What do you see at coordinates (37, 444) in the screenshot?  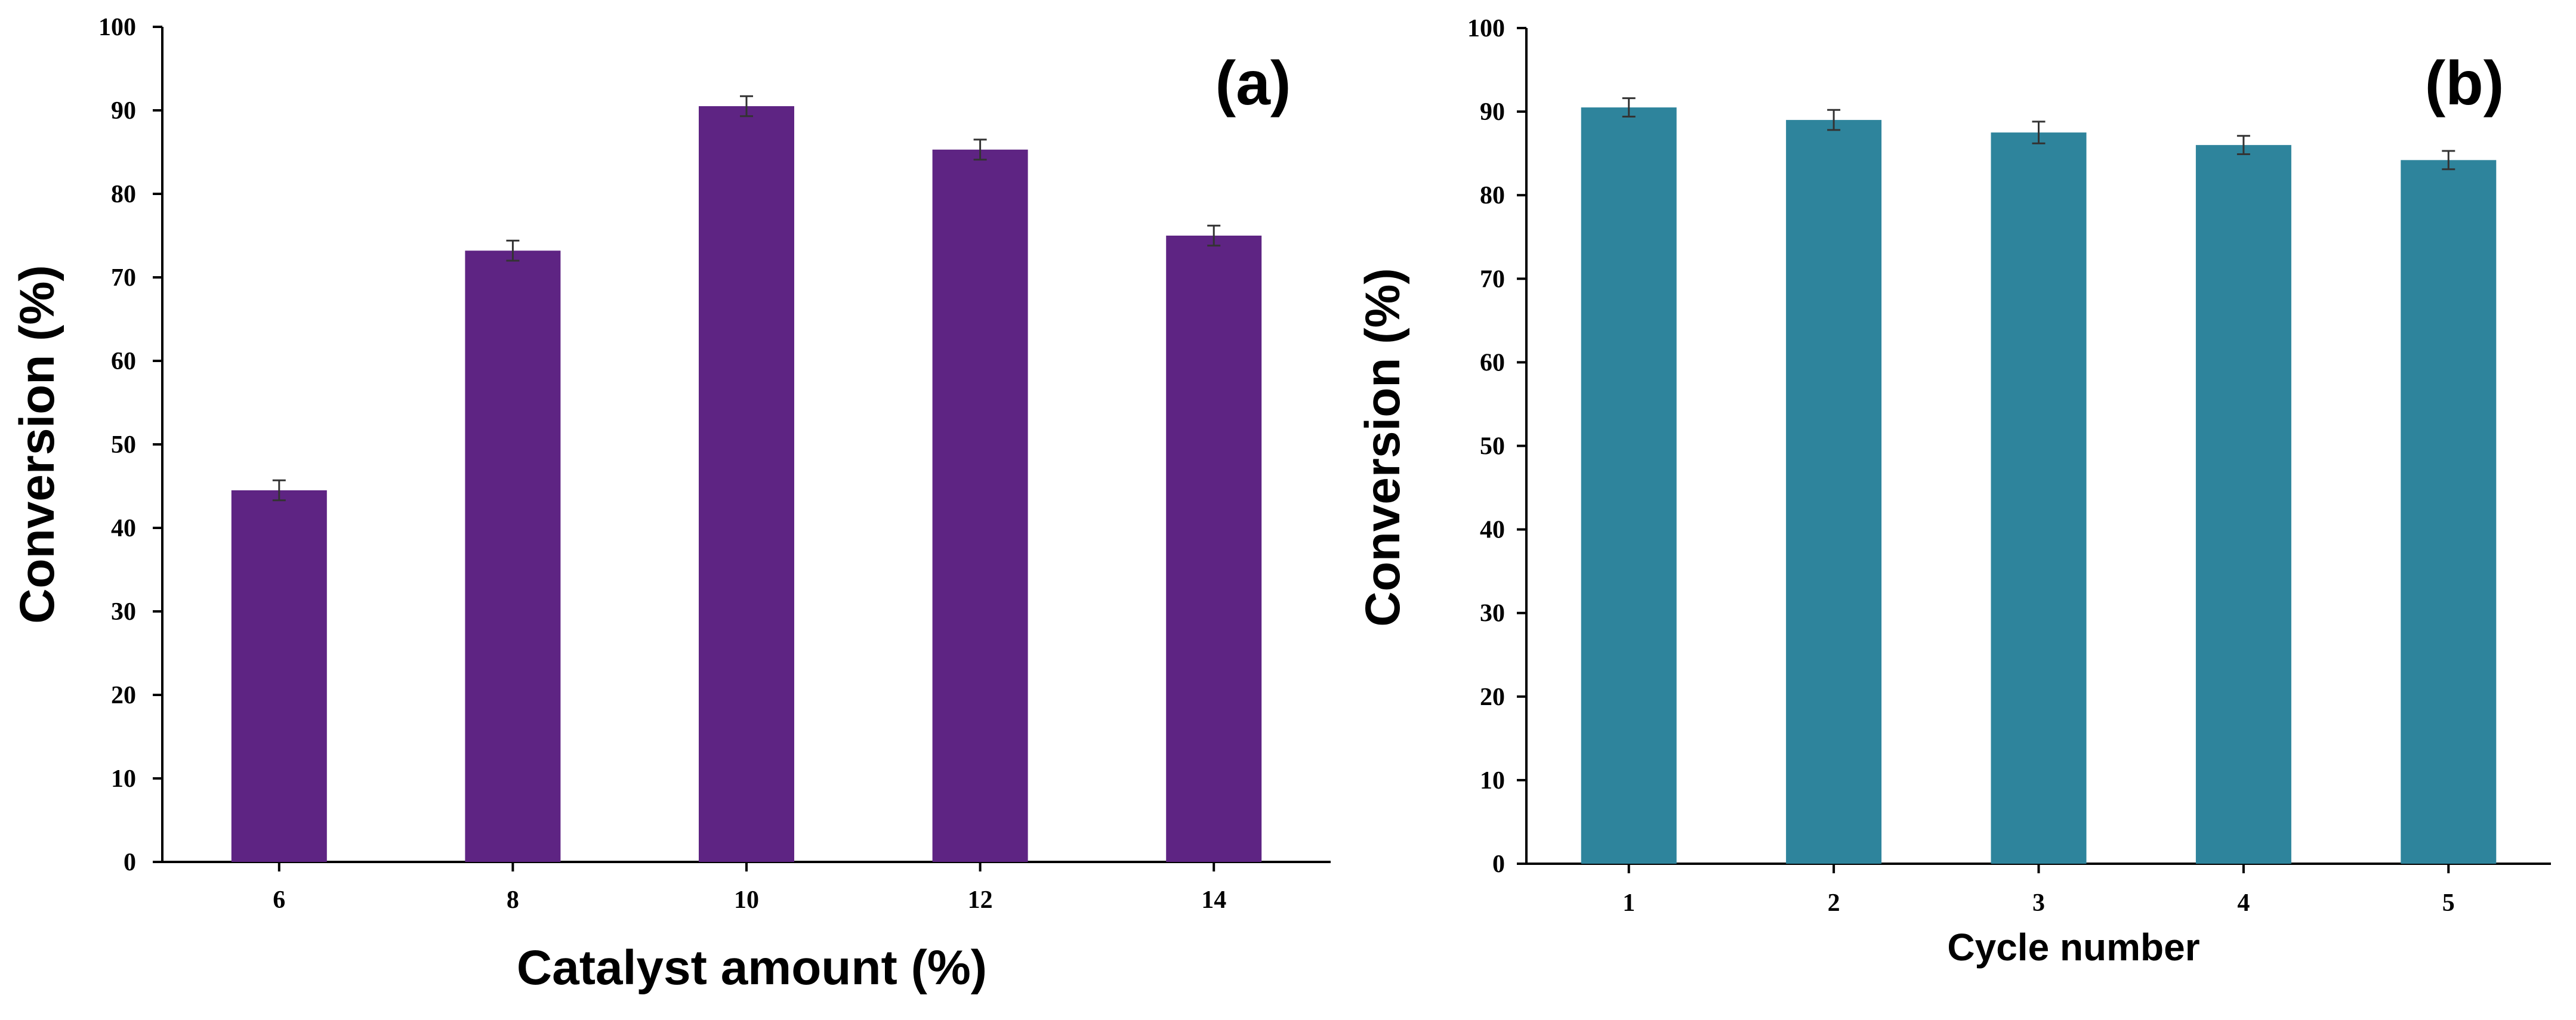 I see `chart-a-ylabel: Conversion (%)` at bounding box center [37, 444].